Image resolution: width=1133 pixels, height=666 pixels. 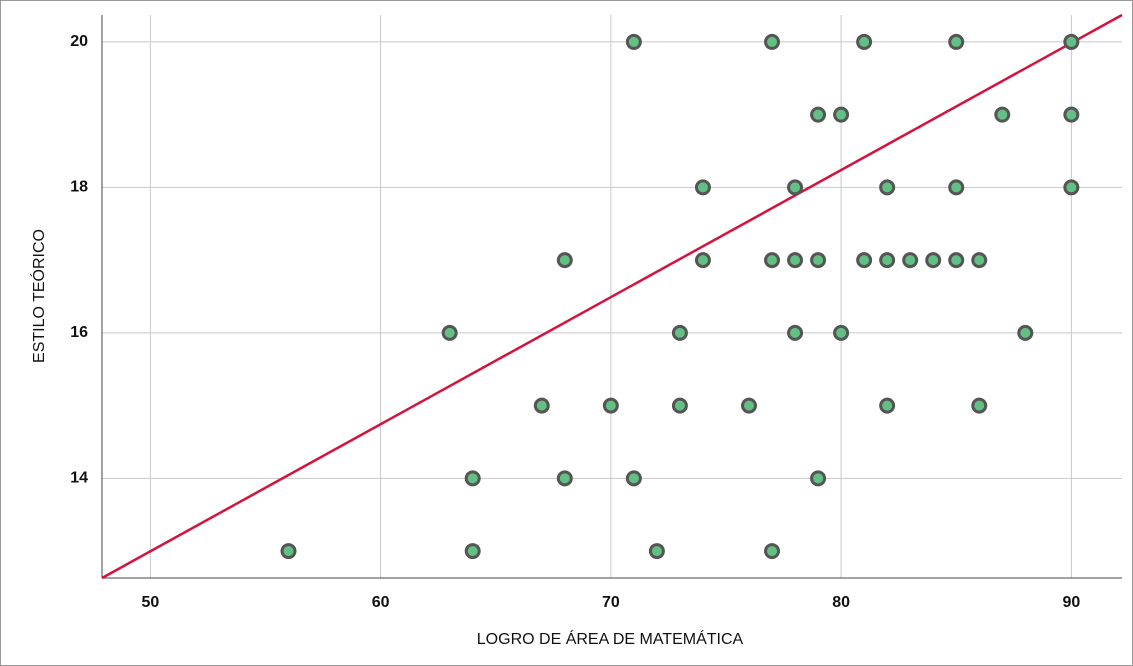 I want to click on x-tick-label: 90, so click(x=1071, y=602).